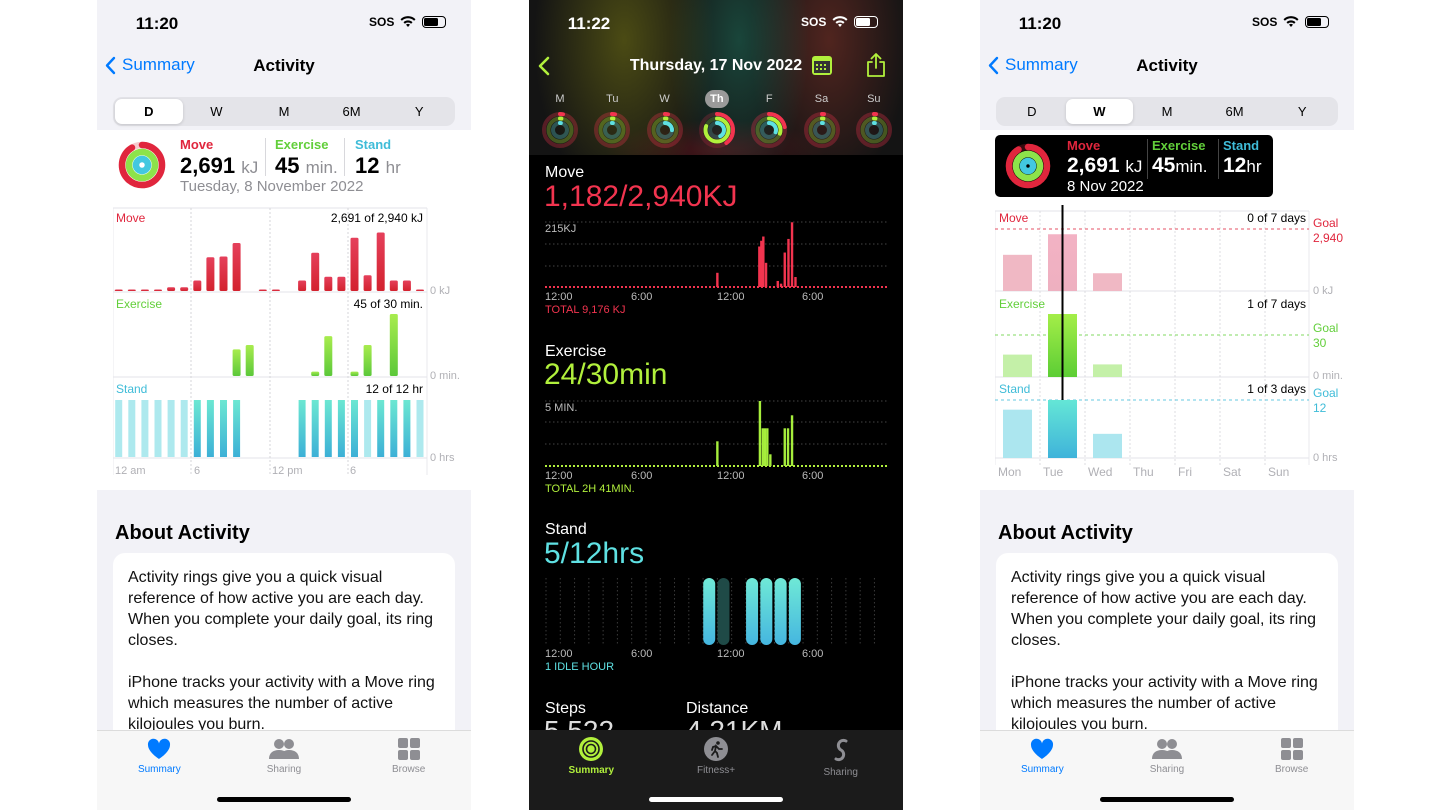  What do you see at coordinates (841, 750) in the screenshot?
I see `sharing-icon` at bounding box center [841, 750].